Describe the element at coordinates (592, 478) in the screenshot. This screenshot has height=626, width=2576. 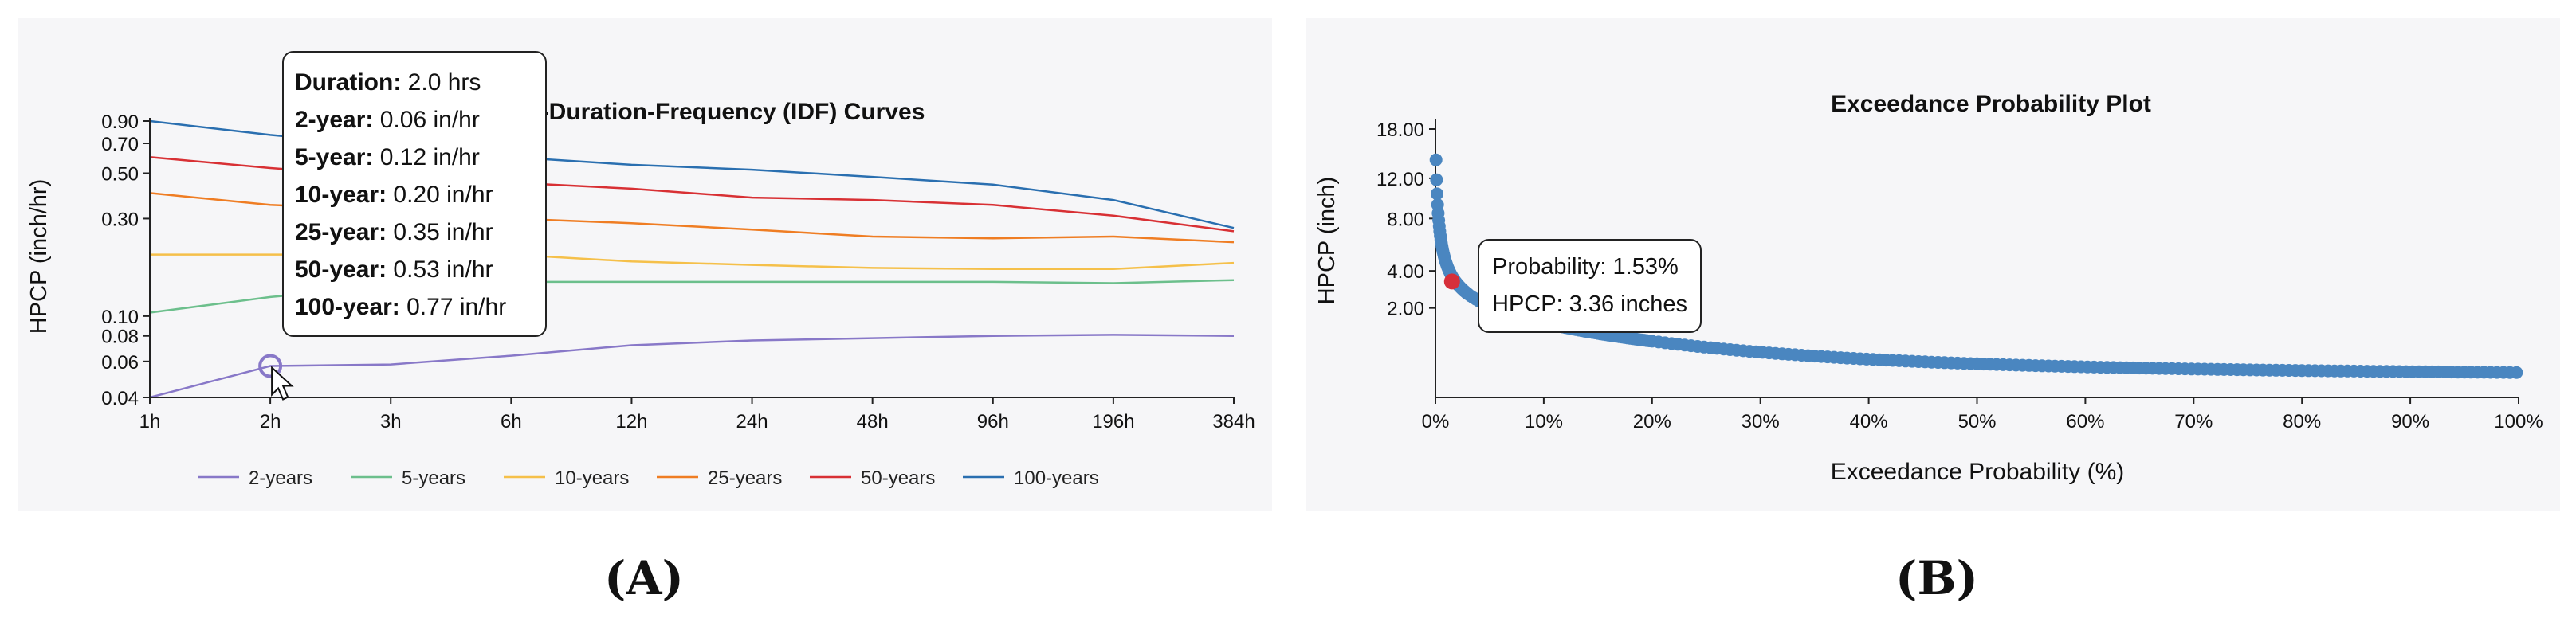
I see `legend-label-10-years: 10-years` at that location.